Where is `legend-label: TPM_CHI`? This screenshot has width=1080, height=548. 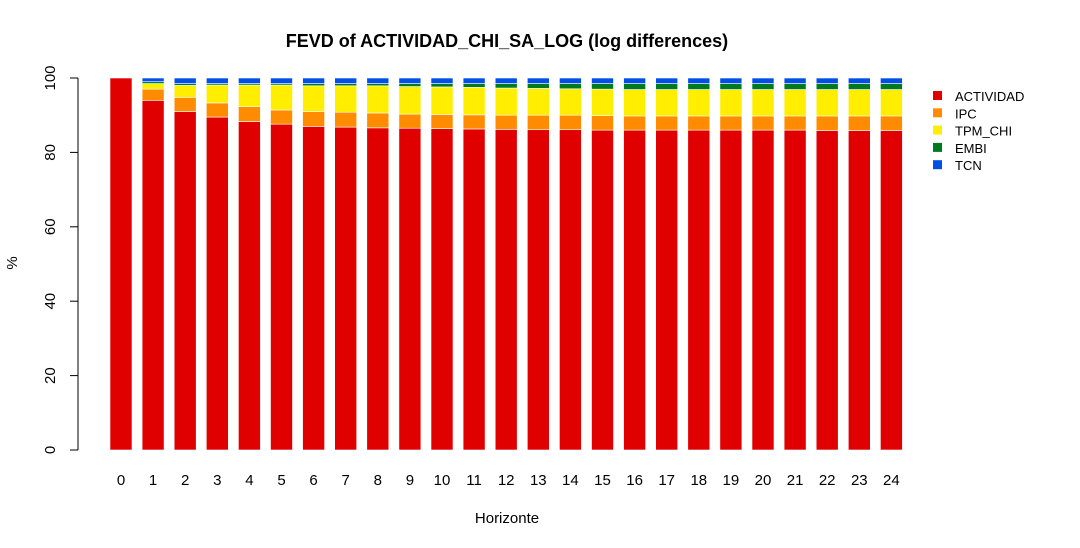
legend-label: TPM_CHI is located at coordinates (983, 131).